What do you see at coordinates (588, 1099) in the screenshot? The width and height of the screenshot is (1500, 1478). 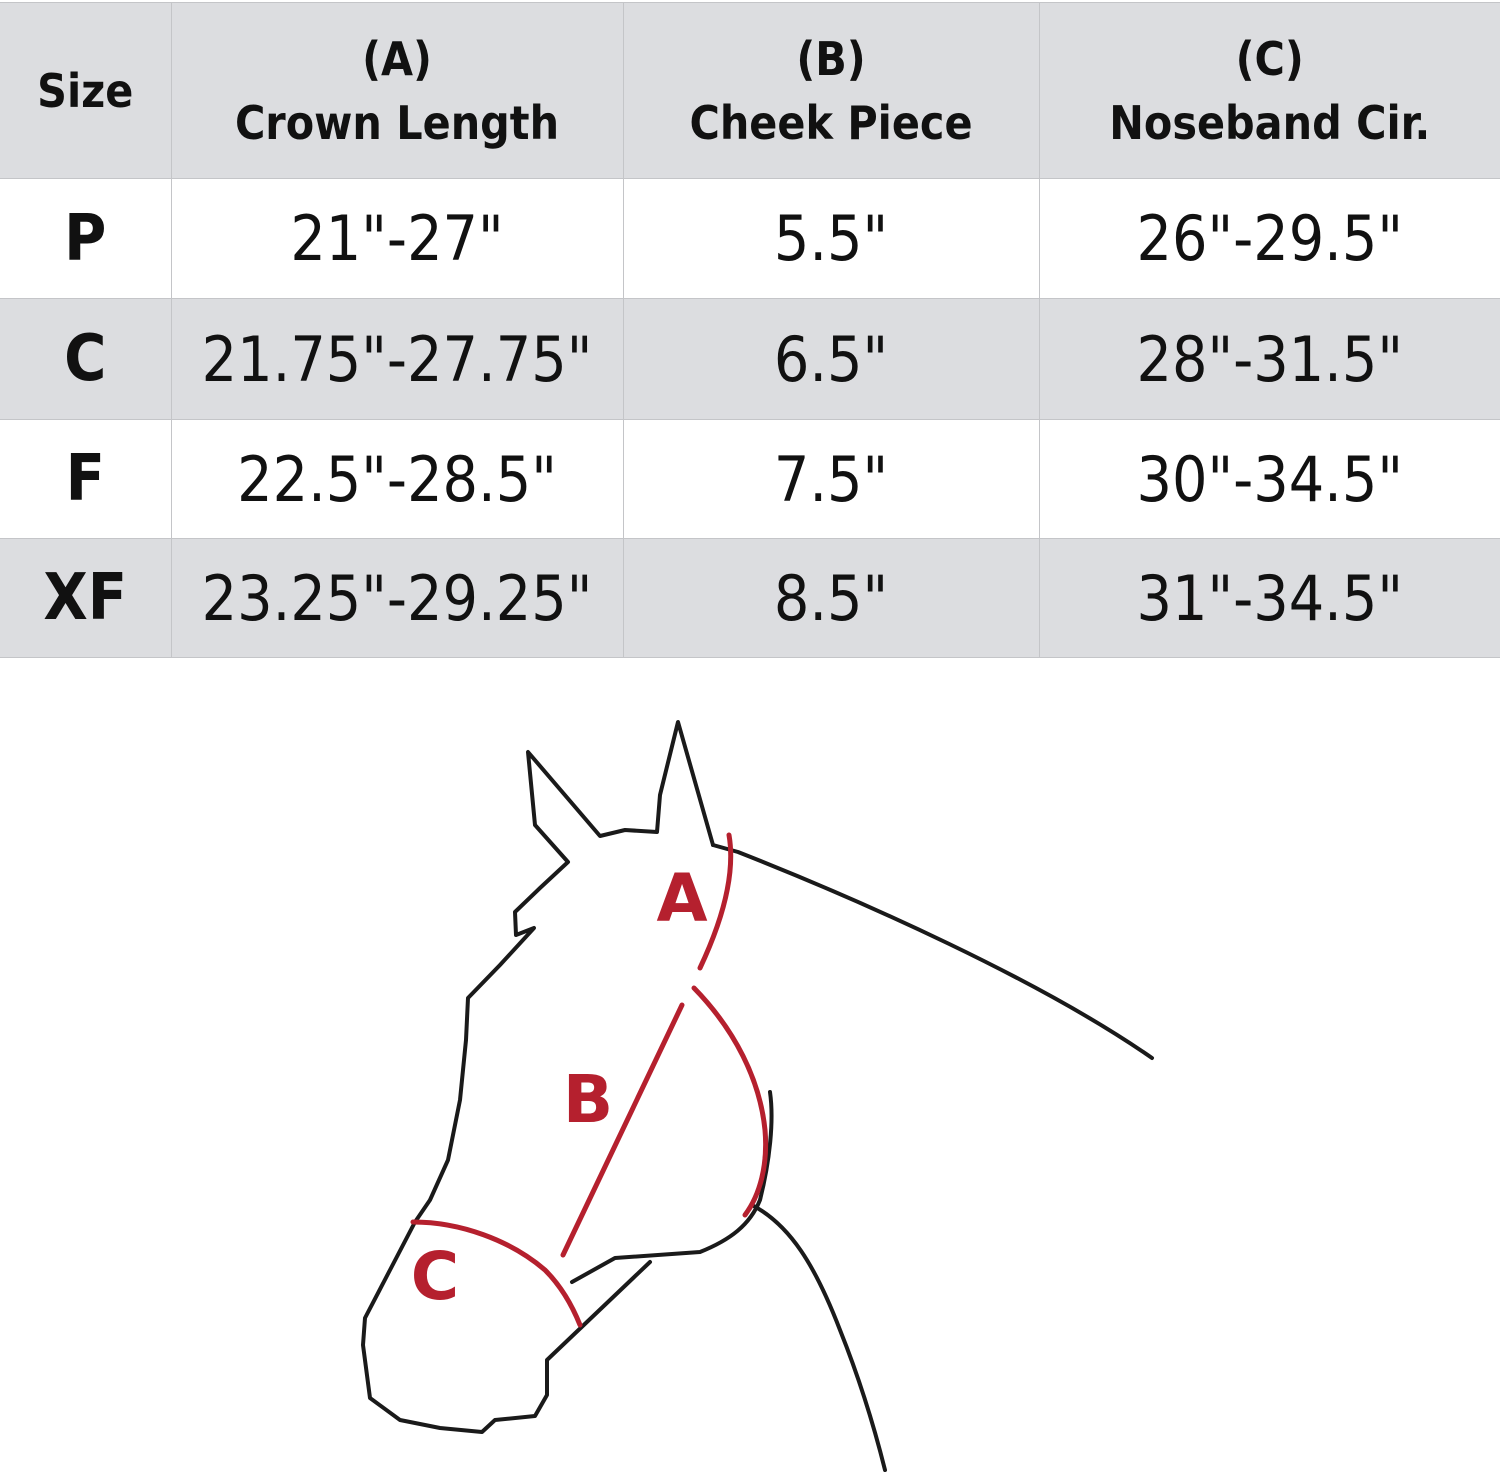 I see `label-b: B` at bounding box center [588, 1099].